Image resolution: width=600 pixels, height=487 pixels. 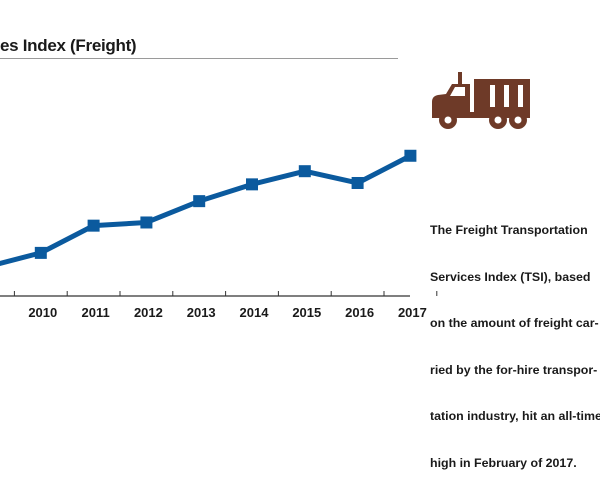 I want to click on x-tick-label: 2015, so click(x=306, y=312).